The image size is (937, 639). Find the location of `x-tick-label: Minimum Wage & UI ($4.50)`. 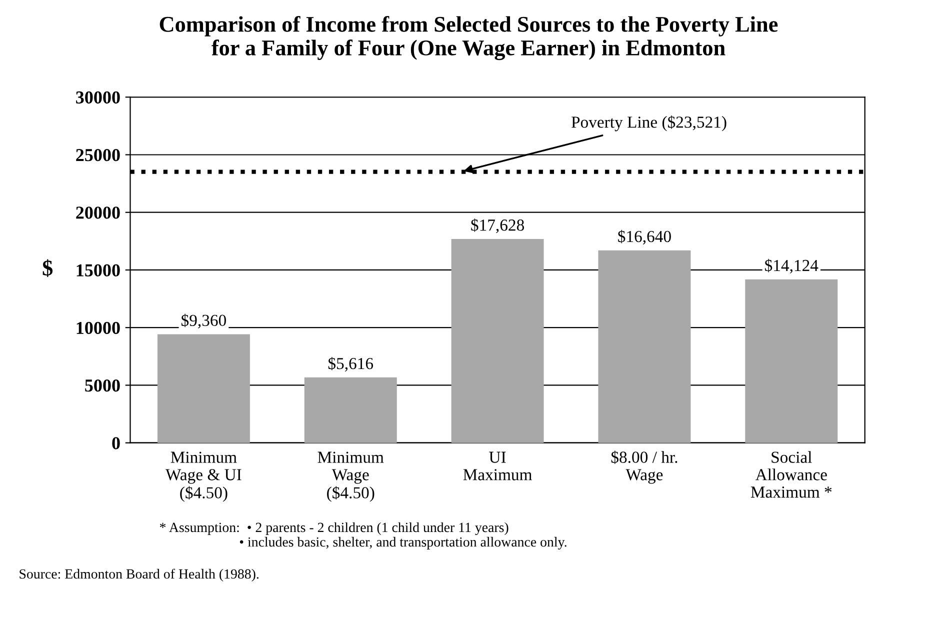

x-tick-label: Minimum Wage & UI ($4.50) is located at coordinates (204, 477).